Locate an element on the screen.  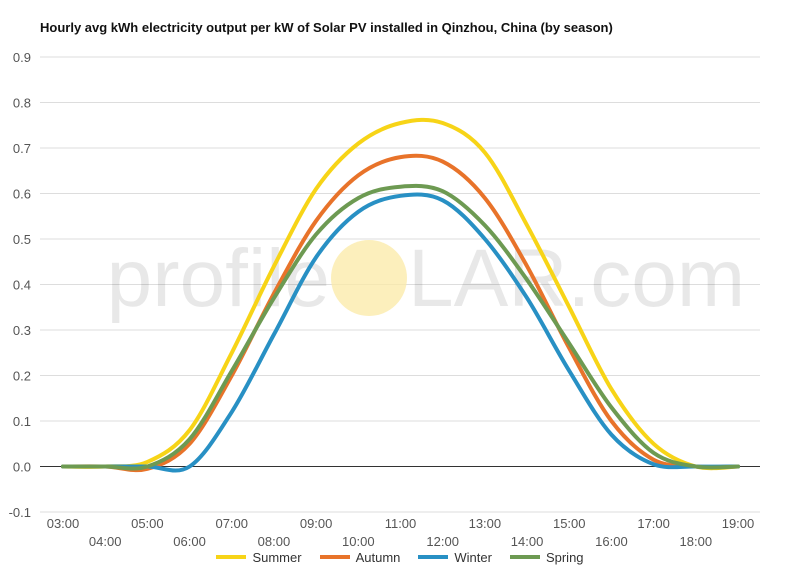
y-axis-tick-labels: -0.1 0.0 0.1 0.2 0.3 0.4 0.5 0.6 0.7 0.8 0.9 is located at coordinates (20, 285).